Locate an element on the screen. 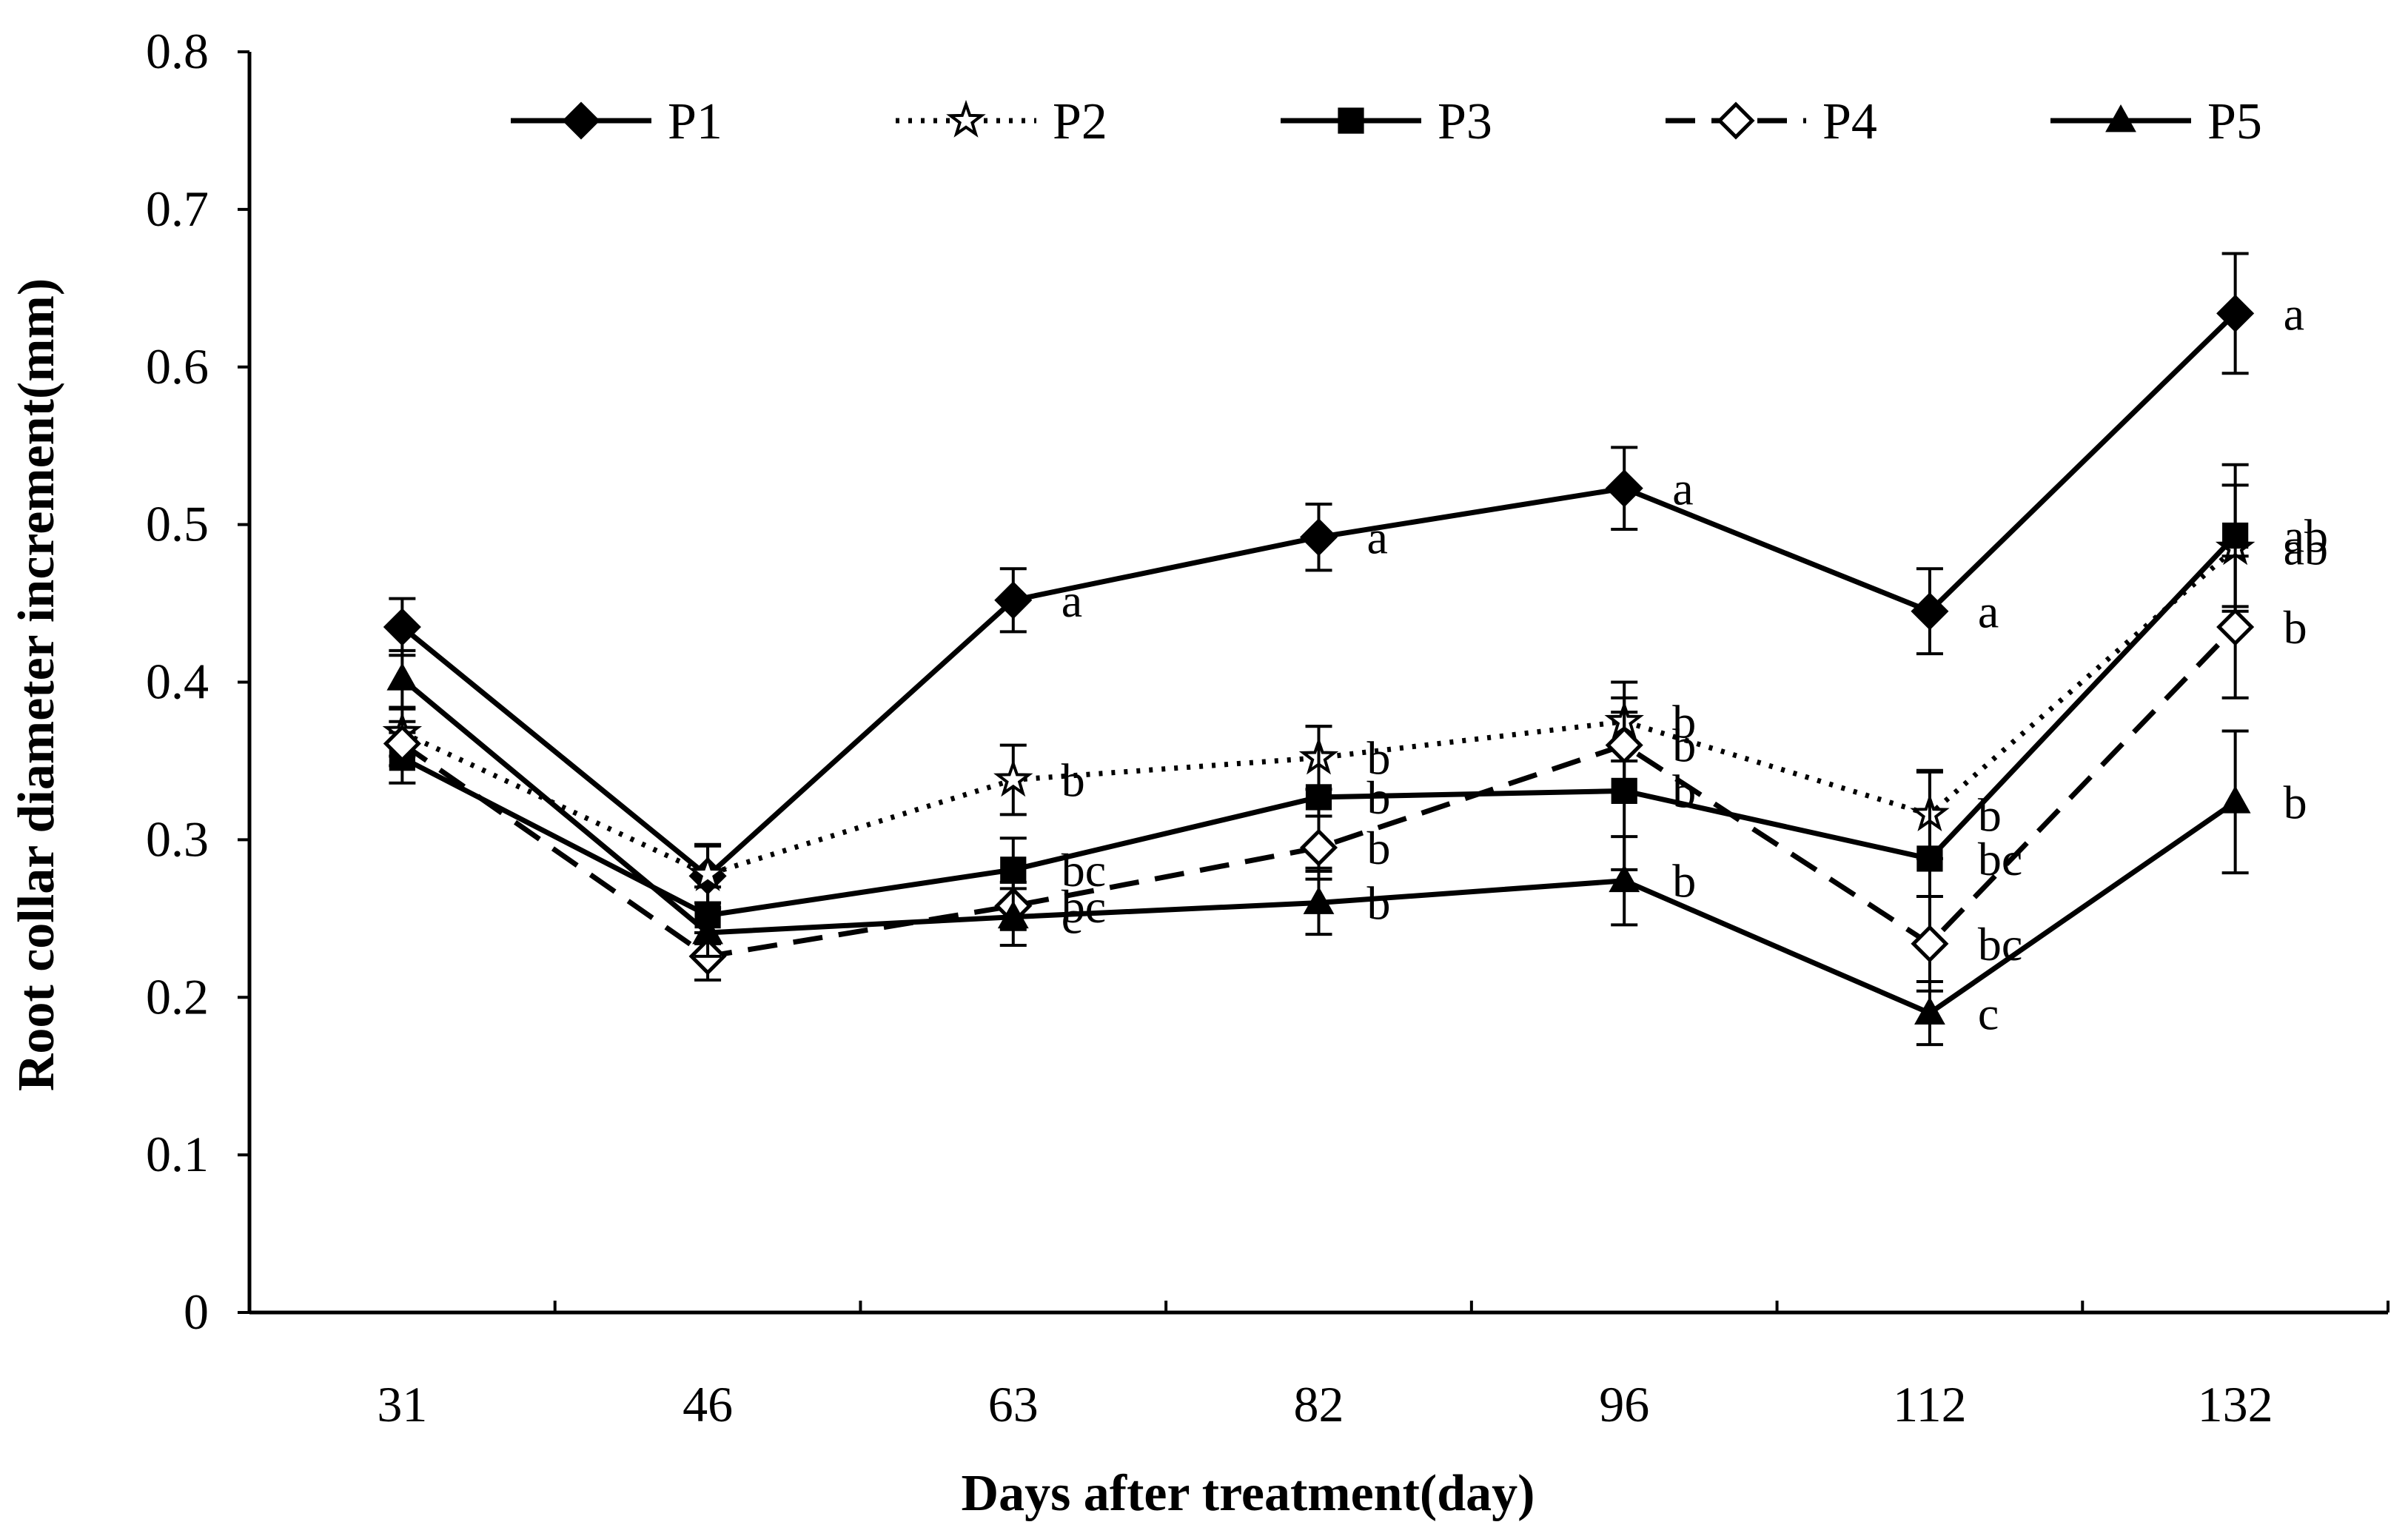 This screenshot has width=2408, height=1539. legend-item-p1: P1 is located at coordinates (616, 121).